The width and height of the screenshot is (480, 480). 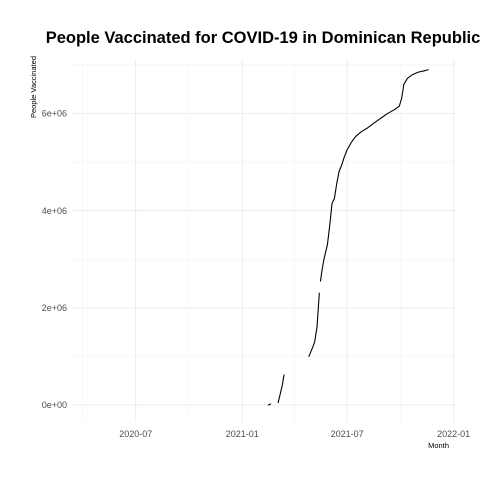 What do you see at coordinates (438, 445) in the screenshot?
I see `x-axis-title: Month` at bounding box center [438, 445].